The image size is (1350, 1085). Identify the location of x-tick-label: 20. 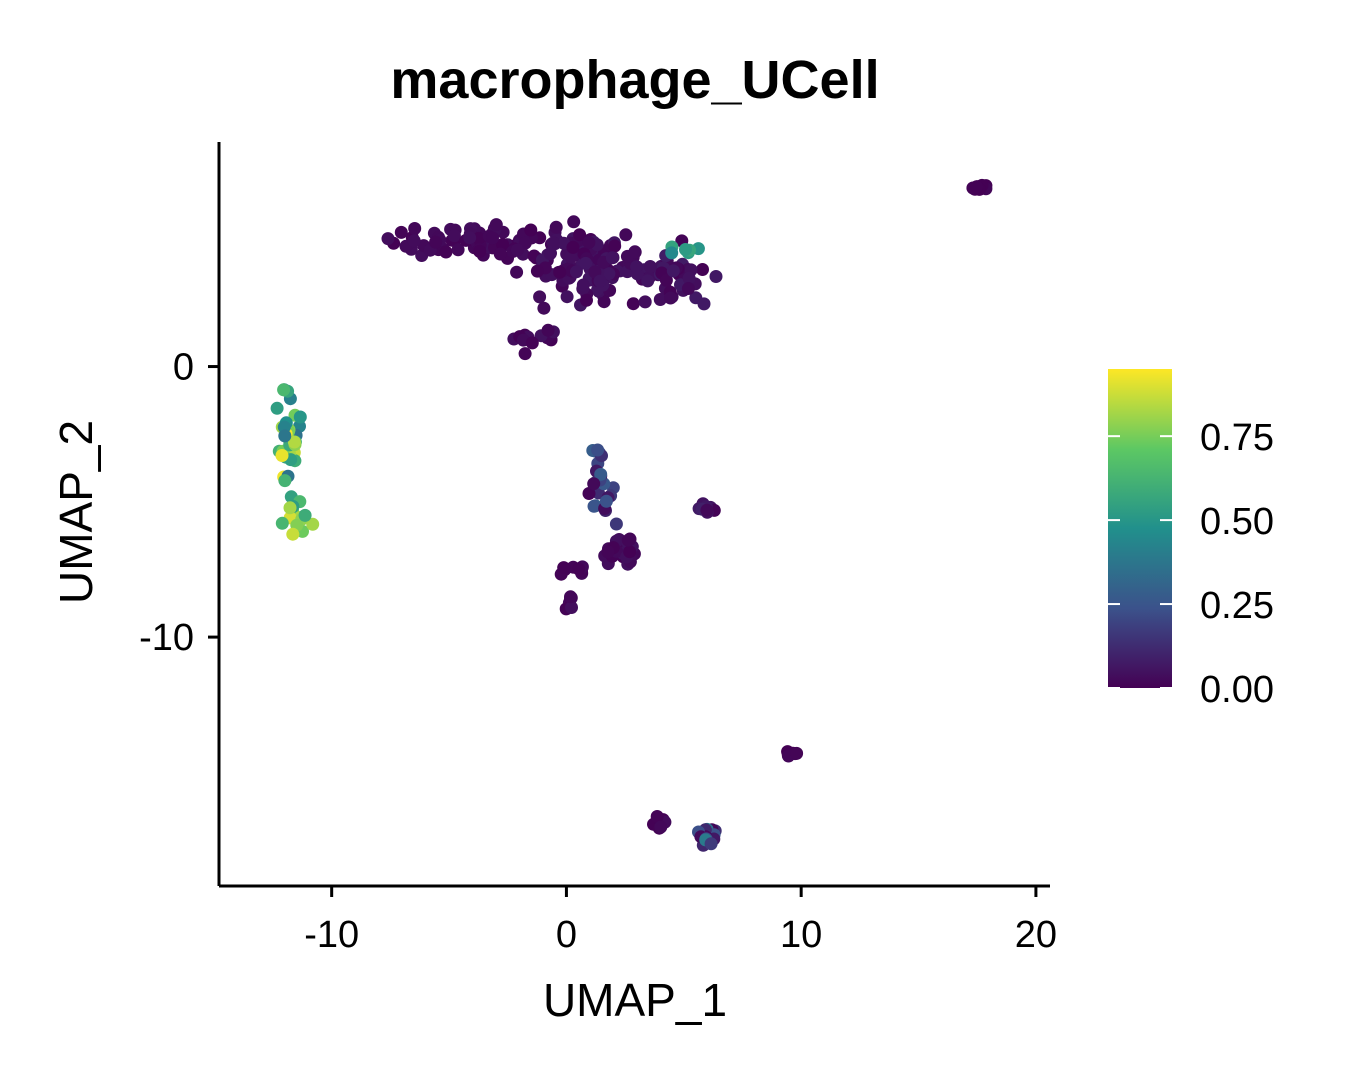
(1036, 935).